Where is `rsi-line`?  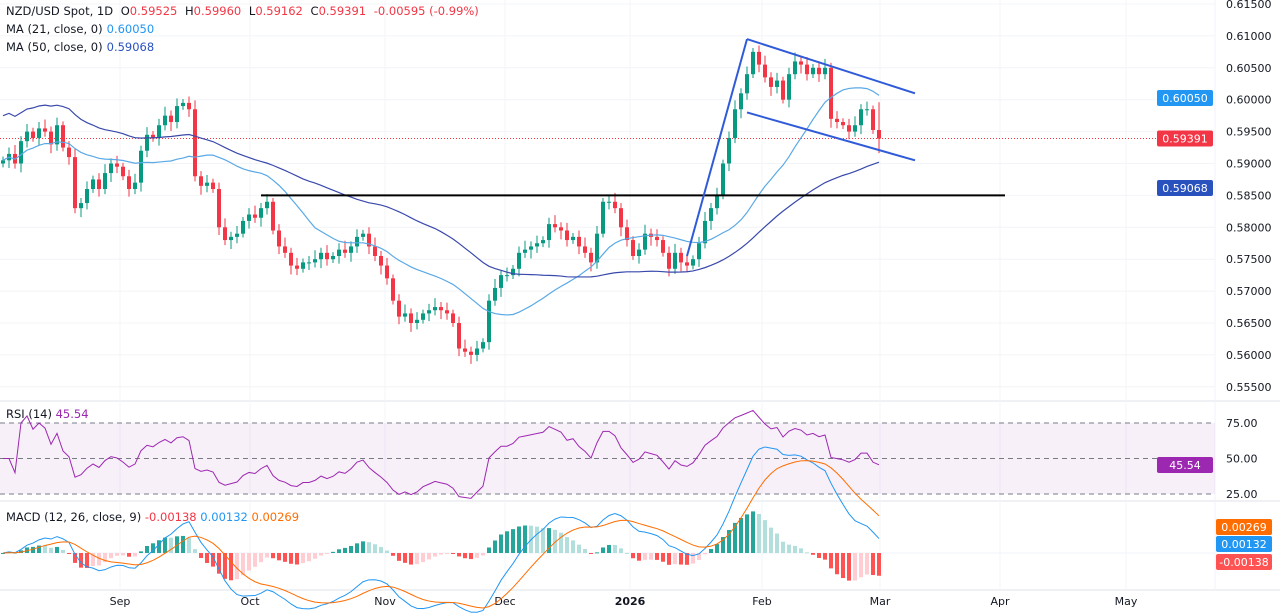
rsi-line is located at coordinates (441, 454).